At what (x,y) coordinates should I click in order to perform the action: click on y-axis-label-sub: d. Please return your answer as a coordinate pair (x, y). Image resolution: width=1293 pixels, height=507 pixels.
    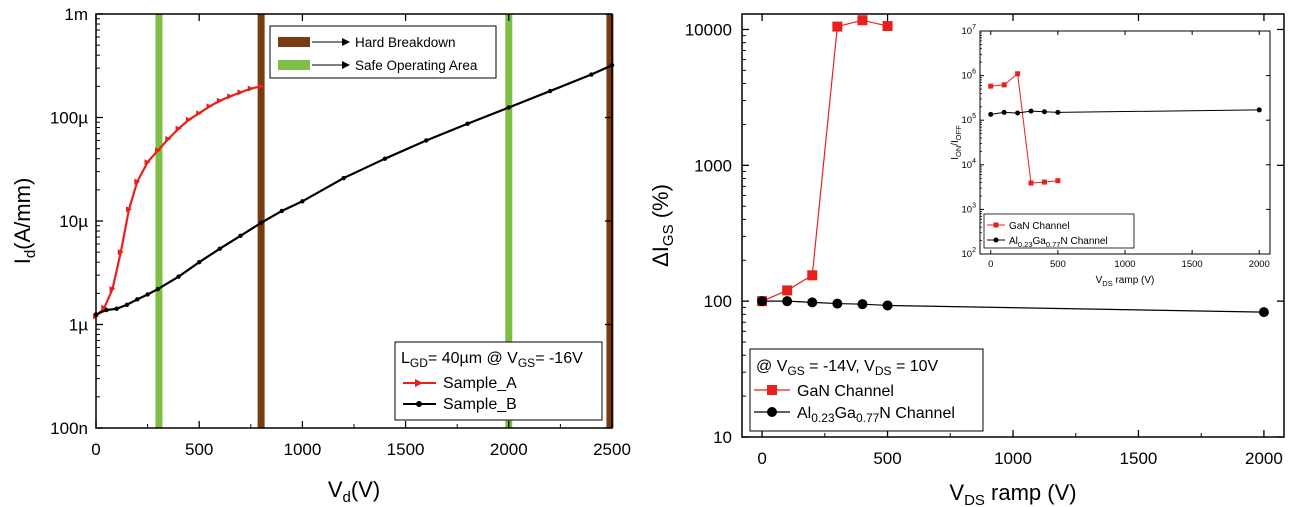
    Looking at the image, I should click on (30, 254).